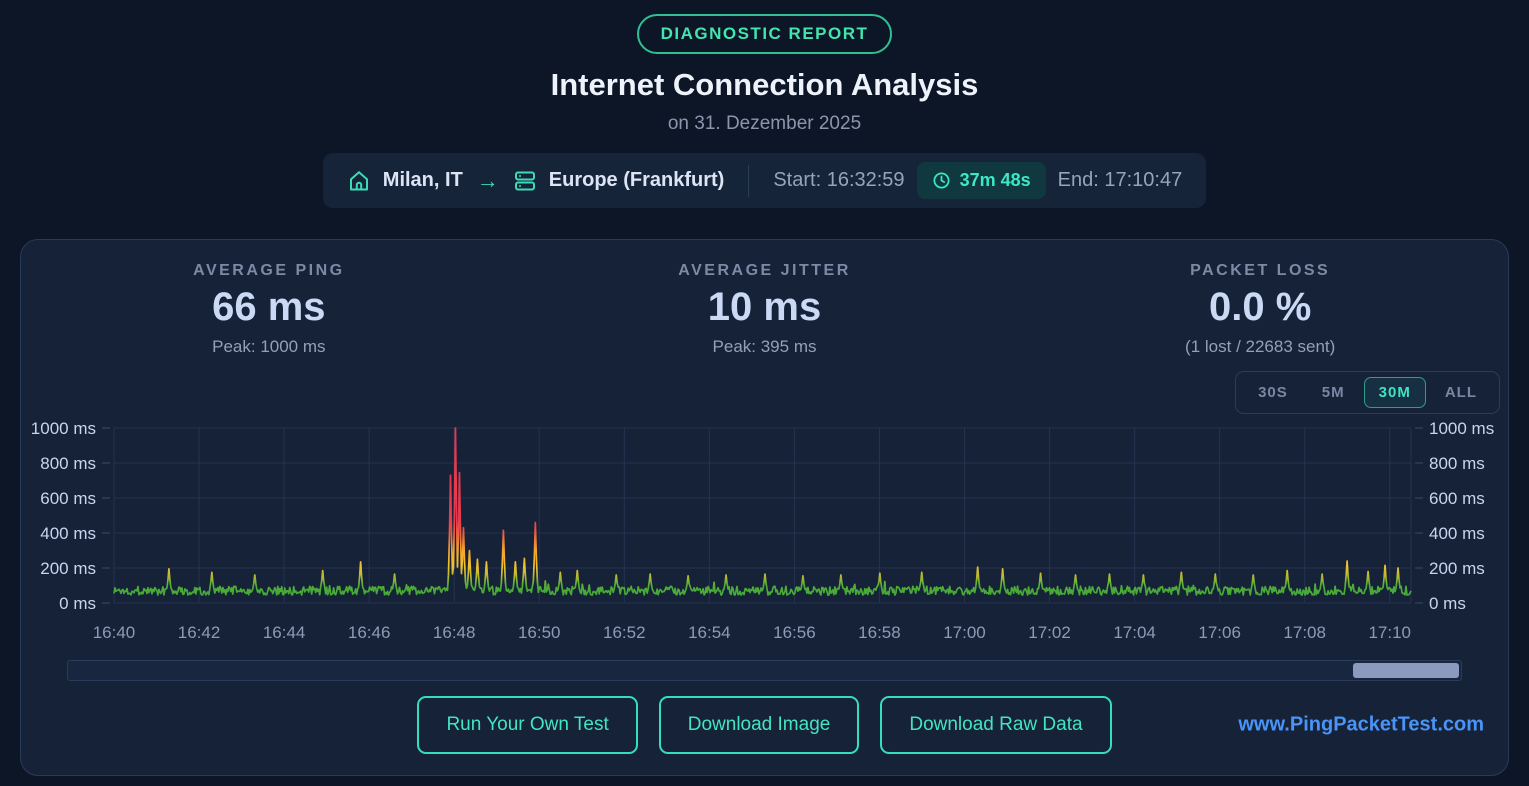  I want to click on stat-value: 66 ms, so click(269, 307).